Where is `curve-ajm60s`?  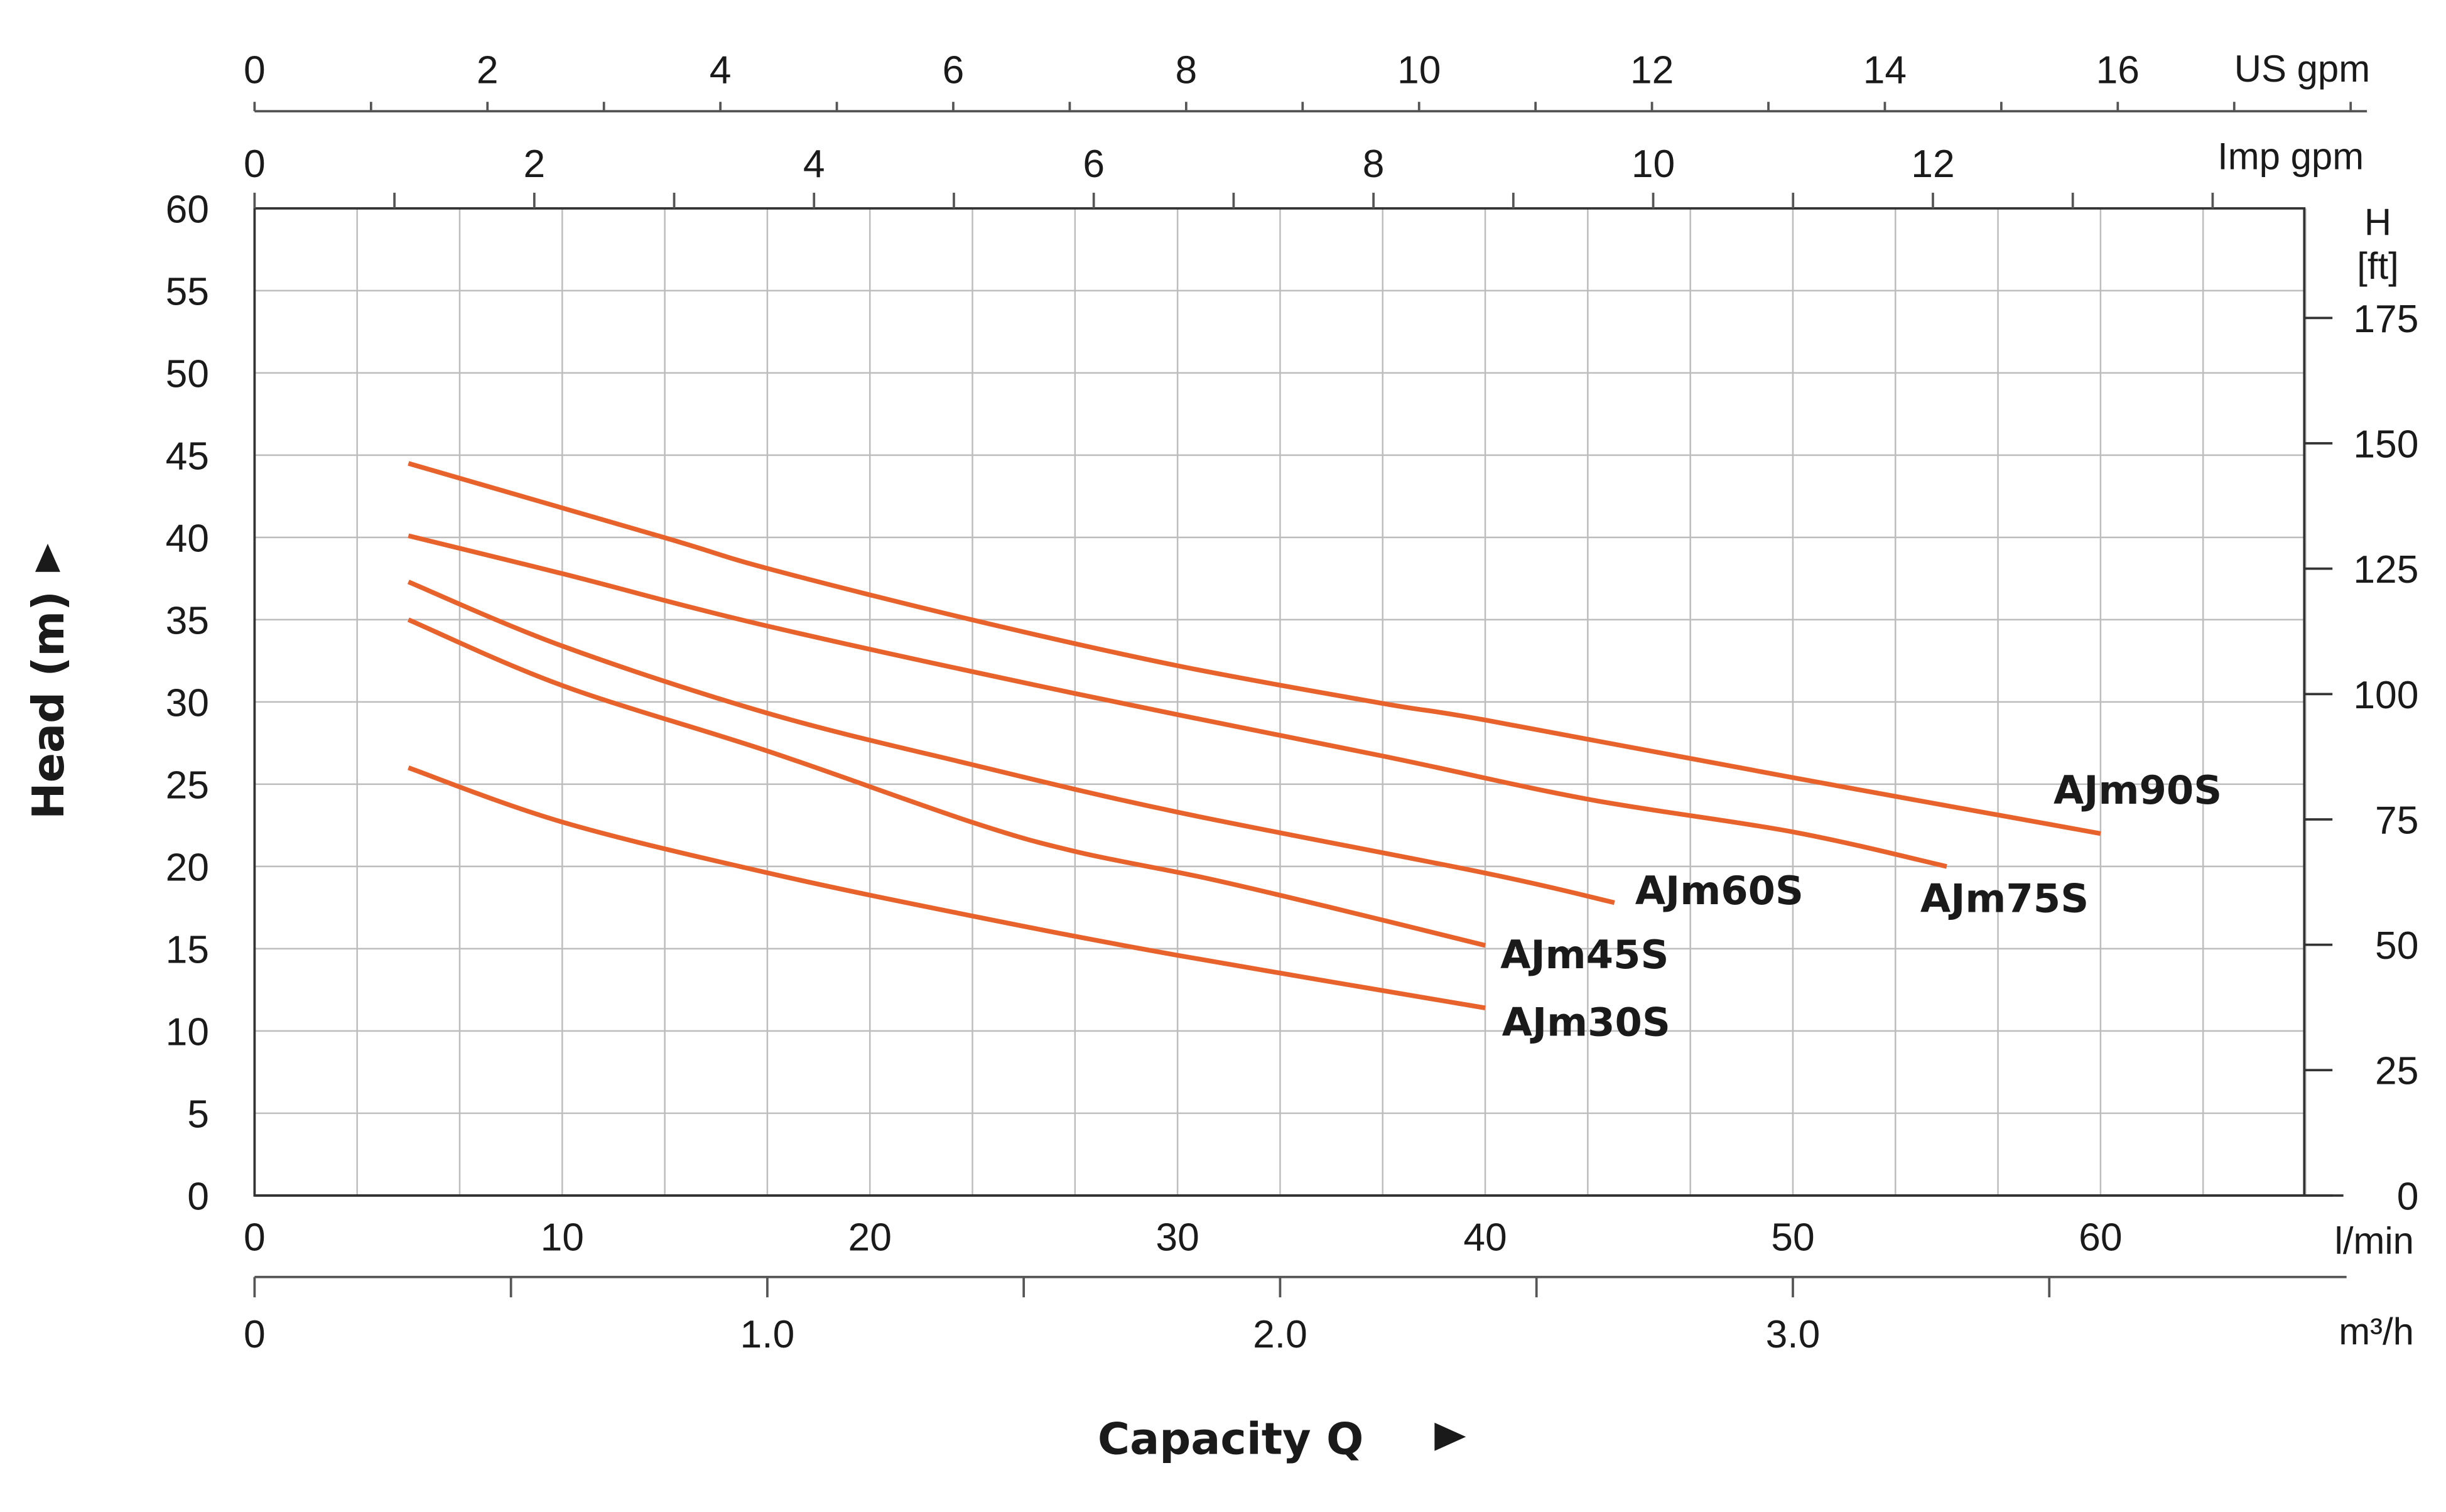
curve-ajm60s is located at coordinates (1011, 742).